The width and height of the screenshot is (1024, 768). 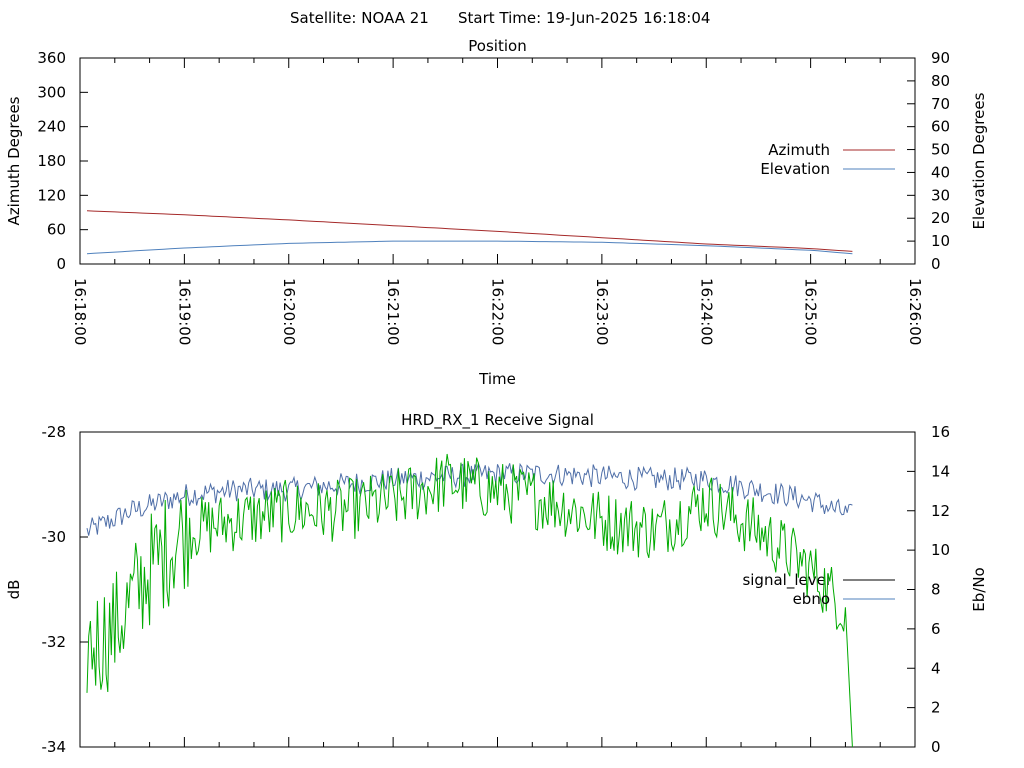 What do you see at coordinates (936, 708) in the screenshot?
I see `y2-tick-label: 2` at bounding box center [936, 708].